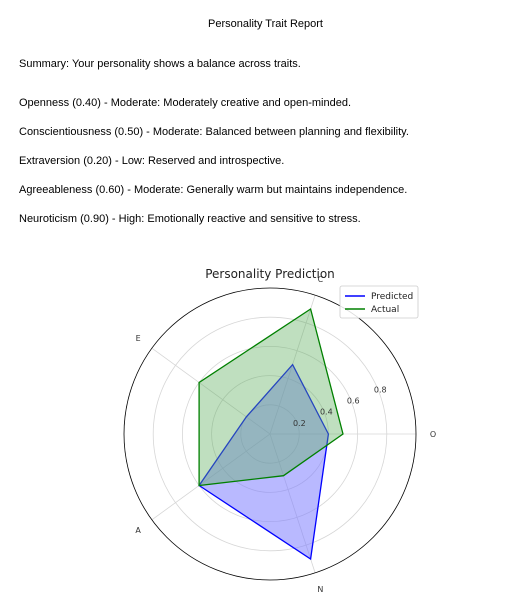 This screenshot has height=601, width=531. Describe the element at coordinates (138, 530) in the screenshot. I see `axis-label: A` at that location.